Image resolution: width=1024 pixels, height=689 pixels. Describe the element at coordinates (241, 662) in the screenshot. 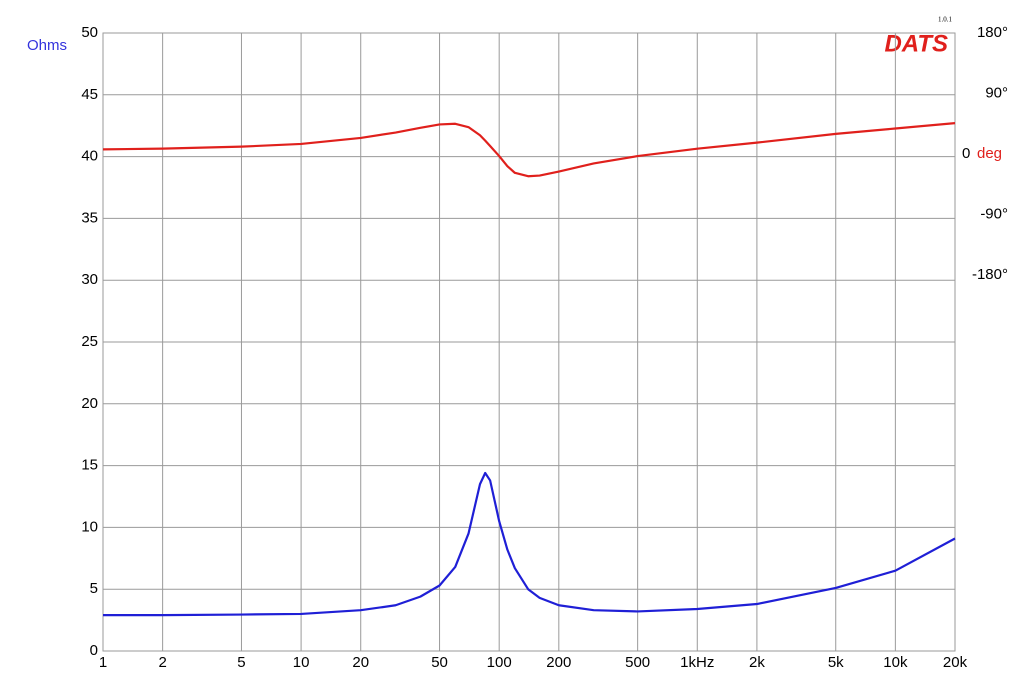

I see `x-tick-label: 5` at that location.